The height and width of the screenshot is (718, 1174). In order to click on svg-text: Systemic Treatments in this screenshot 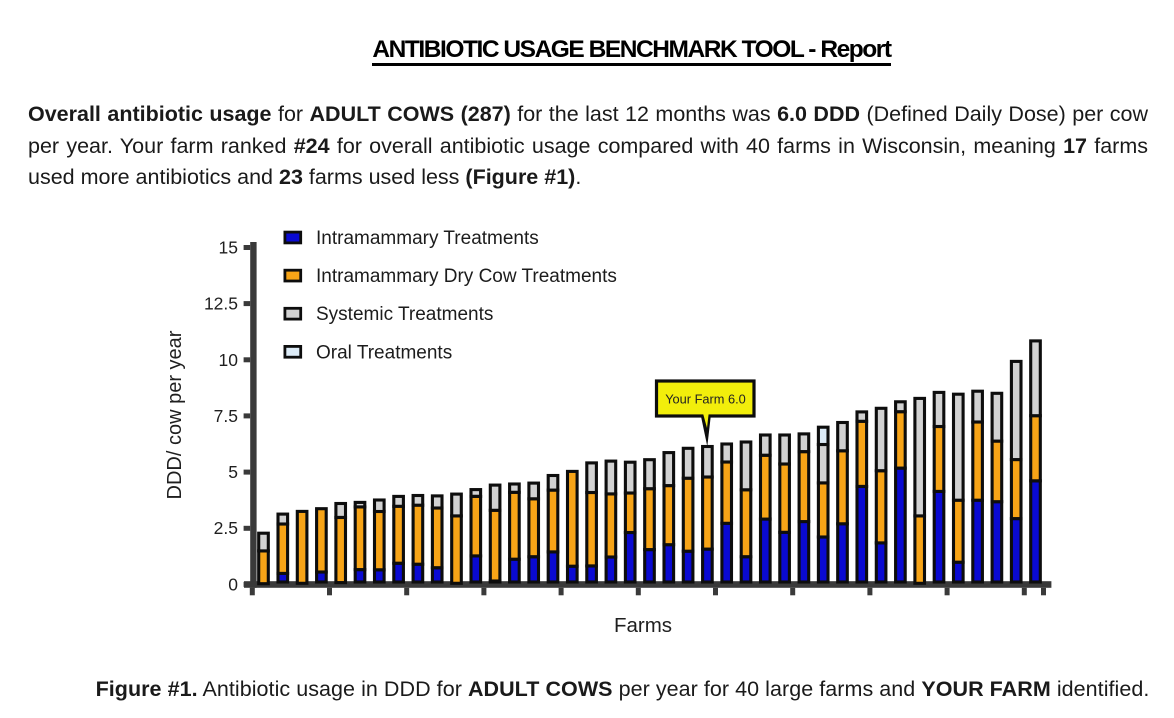, I will do `click(404, 314)`.